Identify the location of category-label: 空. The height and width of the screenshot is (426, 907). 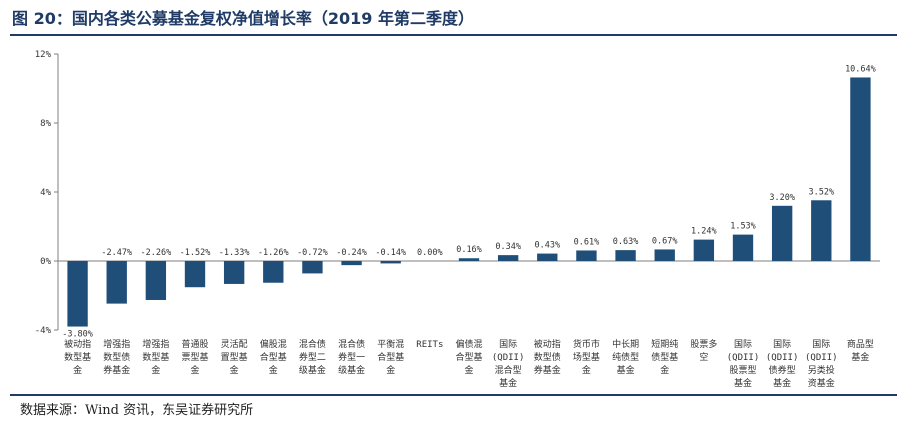
(703, 357).